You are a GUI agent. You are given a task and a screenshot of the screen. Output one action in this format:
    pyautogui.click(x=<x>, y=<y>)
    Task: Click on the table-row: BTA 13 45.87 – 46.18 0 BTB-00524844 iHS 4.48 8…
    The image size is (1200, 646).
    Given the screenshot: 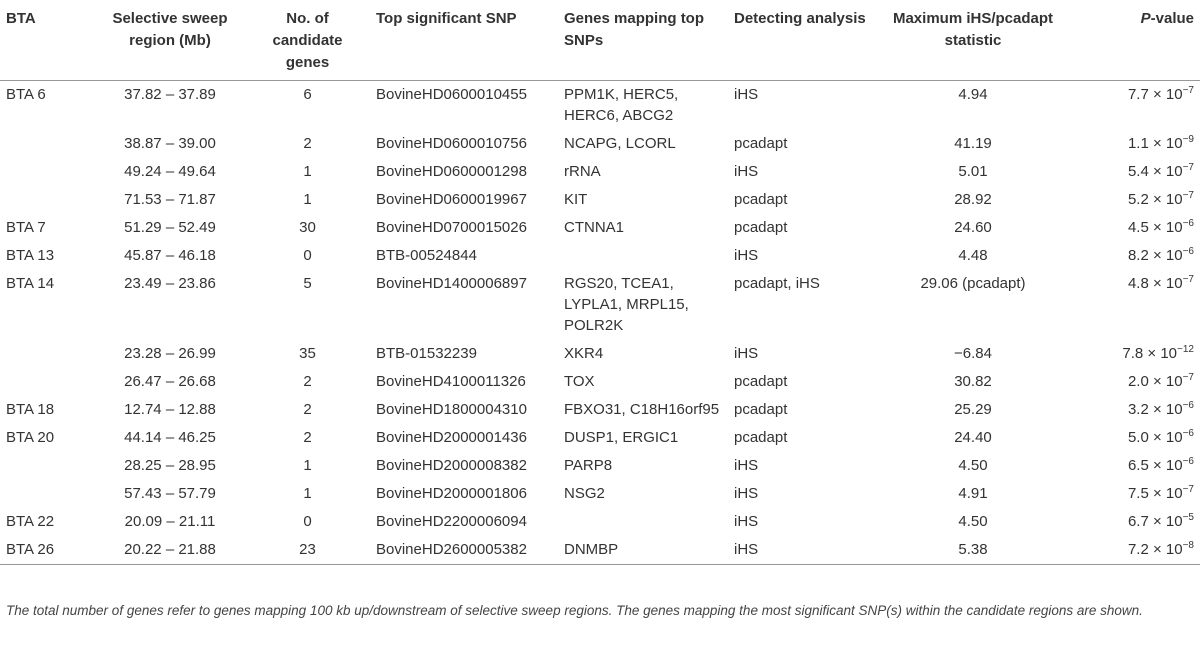 What is the action you would take?
    pyautogui.click(x=600, y=256)
    